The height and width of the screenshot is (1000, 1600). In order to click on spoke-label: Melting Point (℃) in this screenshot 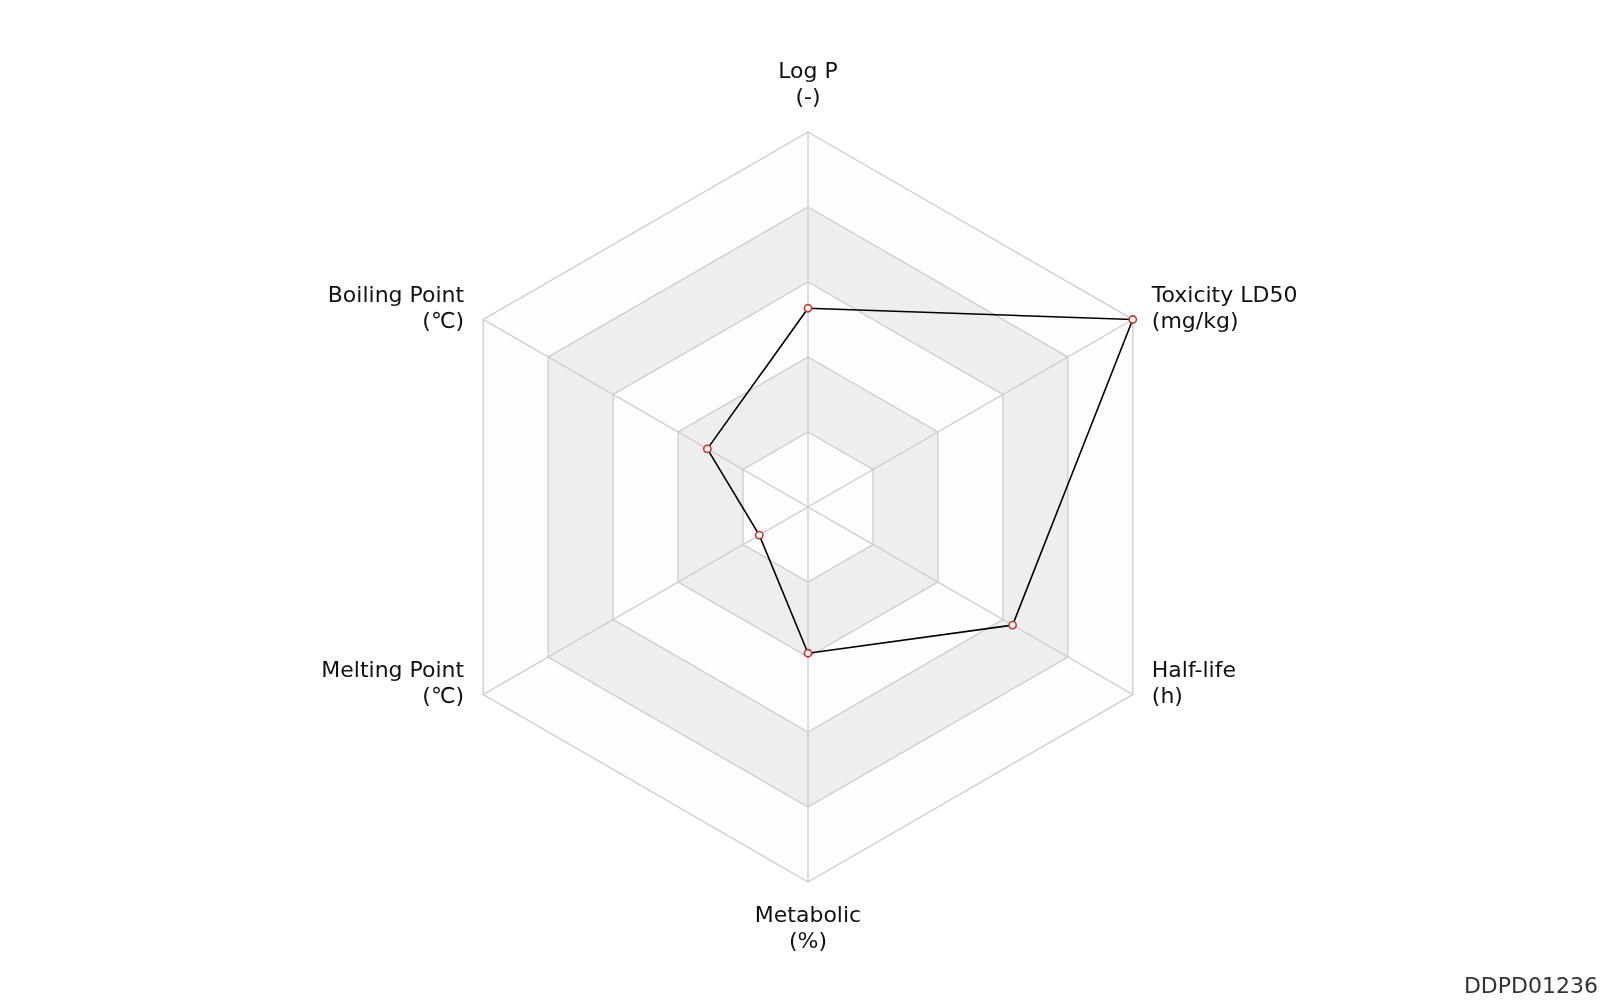, I will do `click(393, 682)`.